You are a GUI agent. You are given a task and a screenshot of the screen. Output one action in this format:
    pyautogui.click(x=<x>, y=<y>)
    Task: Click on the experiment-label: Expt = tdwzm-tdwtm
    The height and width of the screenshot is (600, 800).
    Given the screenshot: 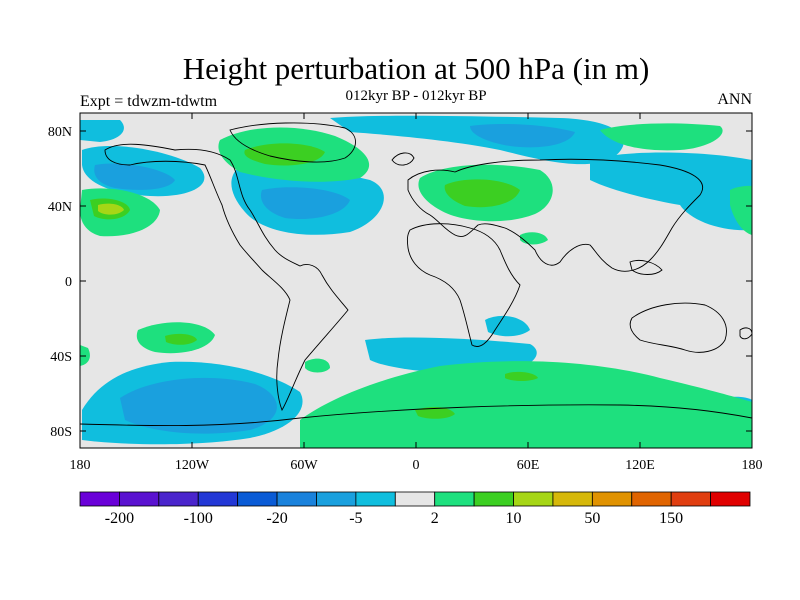 What is the action you would take?
    pyautogui.click(x=149, y=101)
    